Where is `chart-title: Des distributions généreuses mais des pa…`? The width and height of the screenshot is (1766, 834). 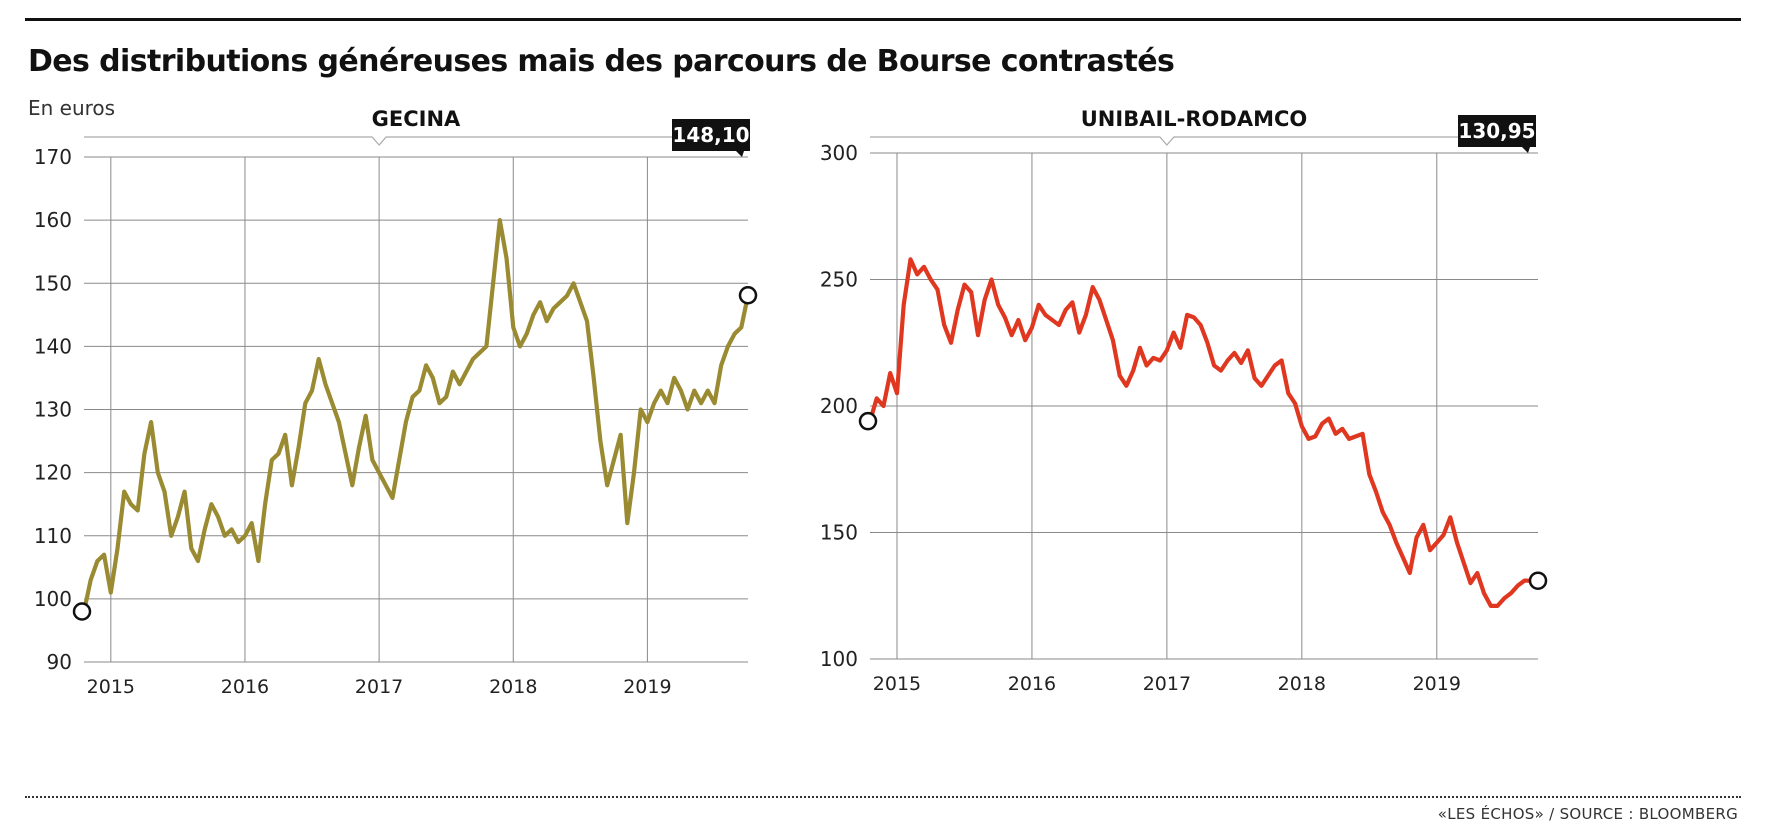
chart-title: Des distributions généreuses mais des pa… is located at coordinates (601, 61).